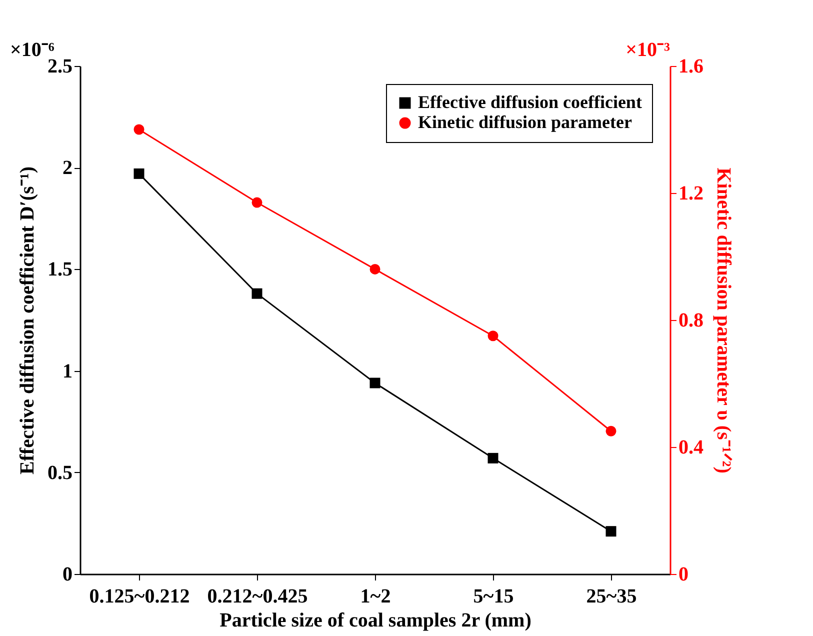 The width and height of the screenshot is (813, 636). I want to click on y2-tick-label: 0.8, so click(691, 321).